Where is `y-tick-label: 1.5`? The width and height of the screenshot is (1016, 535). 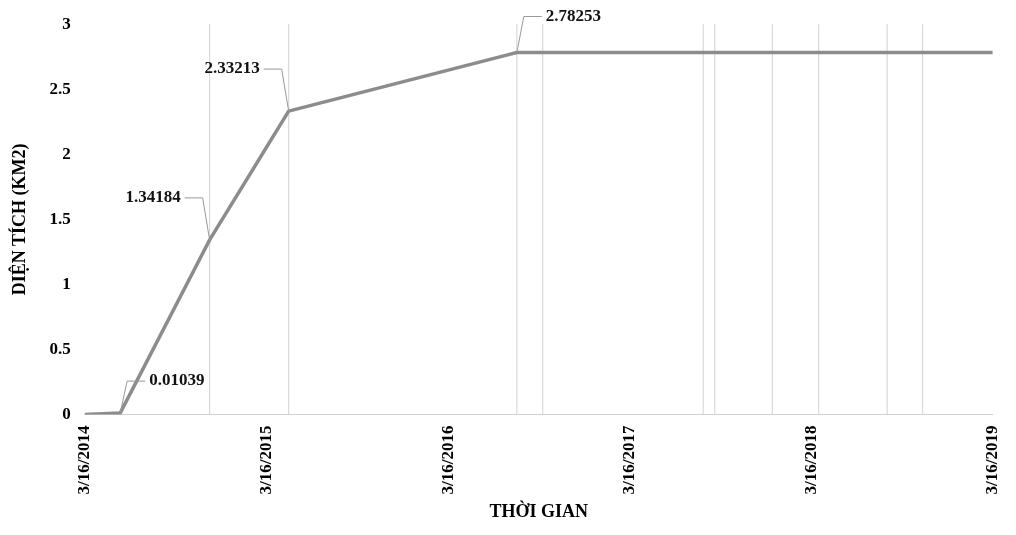
y-tick-label: 1.5 is located at coordinates (60, 218).